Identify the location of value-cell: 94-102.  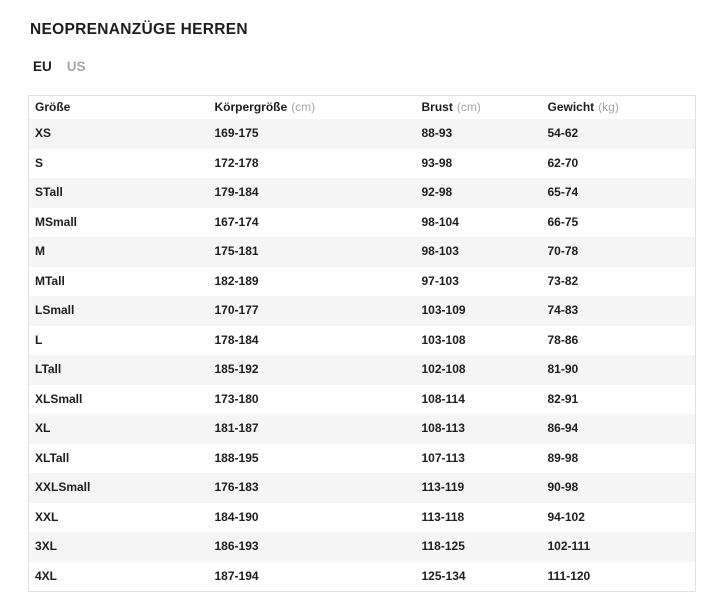
(566, 516).